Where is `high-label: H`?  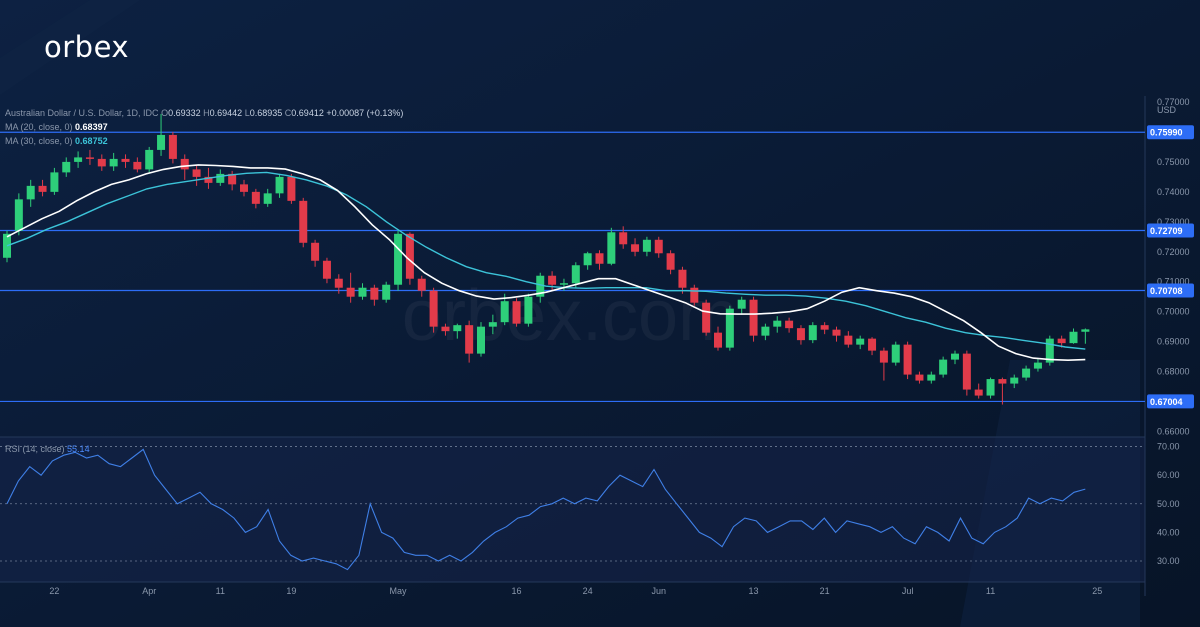
high-label: H is located at coordinates (206, 113).